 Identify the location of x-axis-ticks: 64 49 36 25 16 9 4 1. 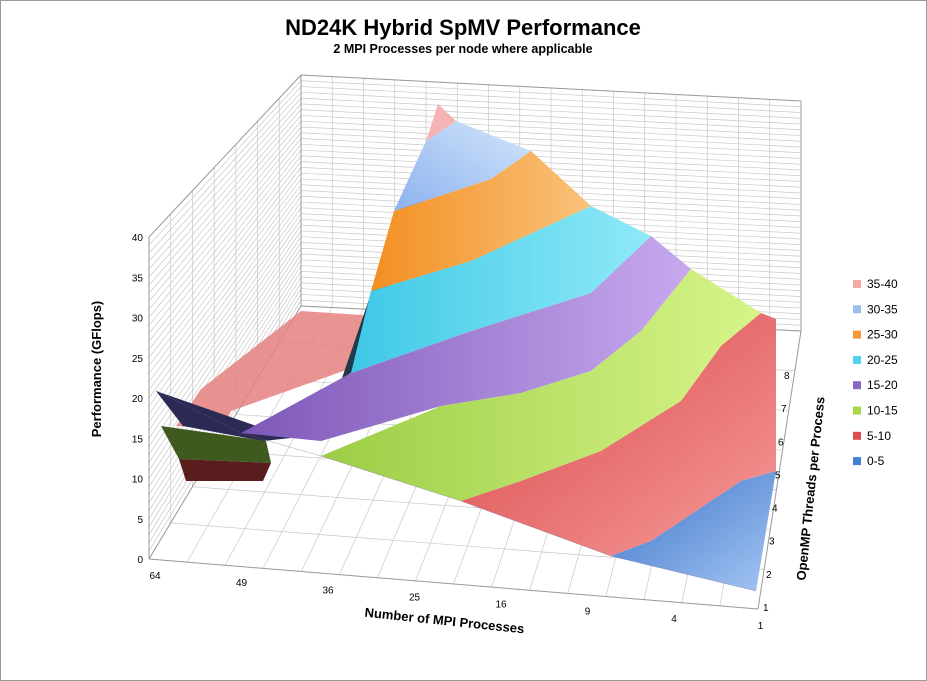
(456, 601).